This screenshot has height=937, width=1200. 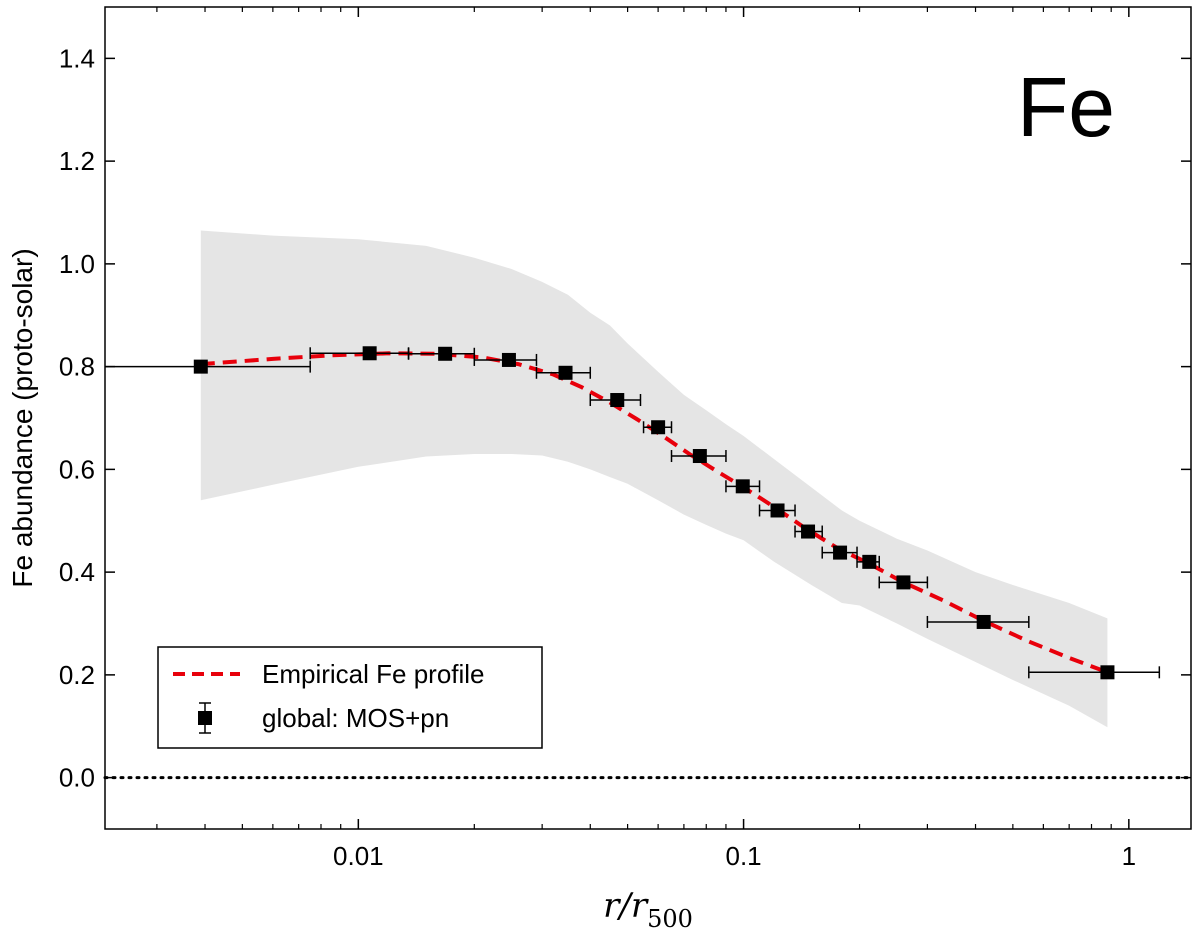 What do you see at coordinates (626, 906) in the screenshot?
I see `x-axis-label-main: r/r` at bounding box center [626, 906].